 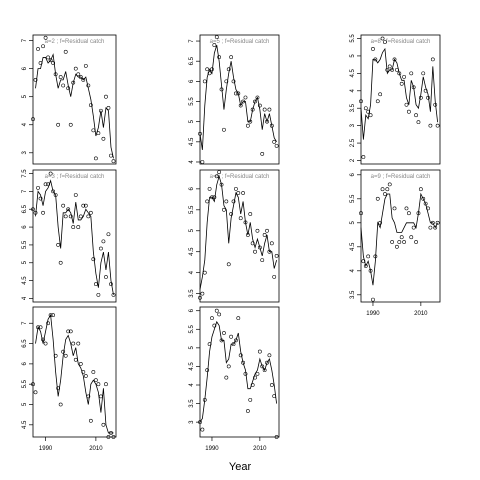 What do you see at coordinates (192, 422) in the screenshot?
I see `y-tick-label: 3` at bounding box center [192, 422].